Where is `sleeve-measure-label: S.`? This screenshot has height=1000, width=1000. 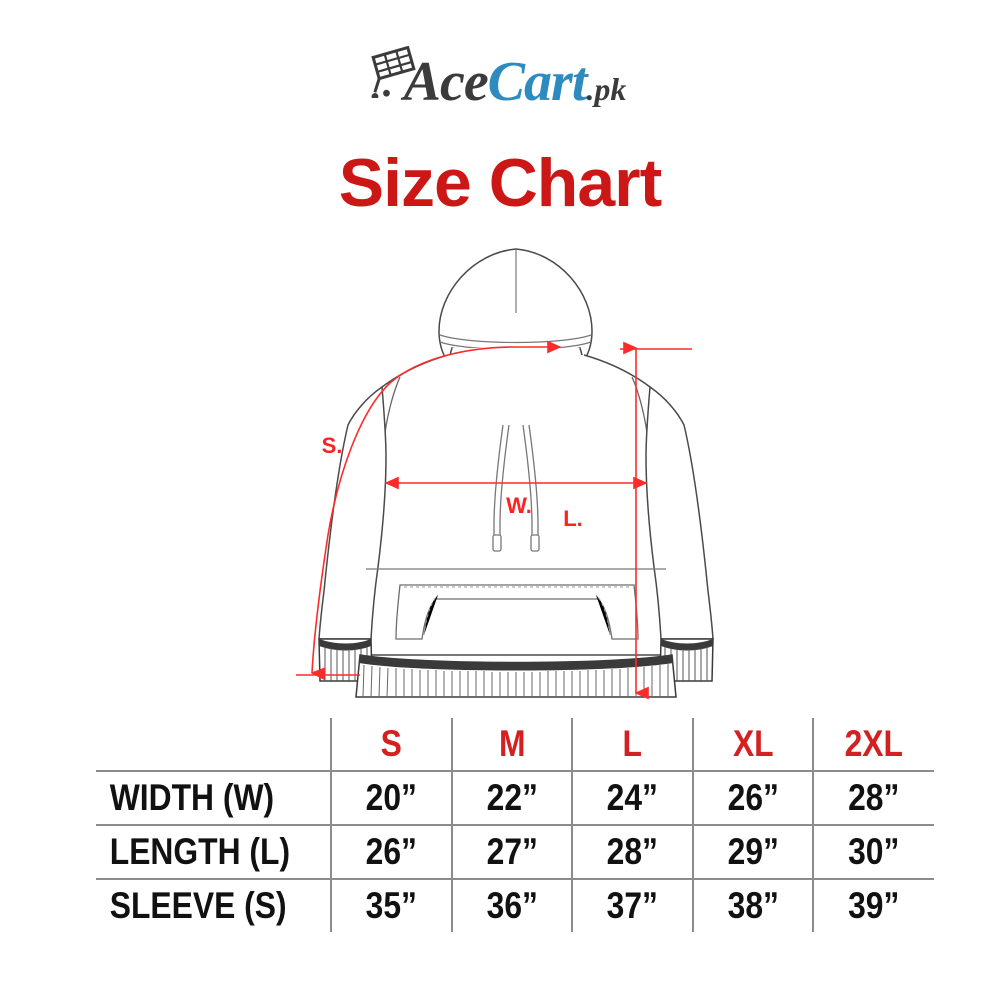
sleeve-measure-label: S. is located at coordinates (332, 445).